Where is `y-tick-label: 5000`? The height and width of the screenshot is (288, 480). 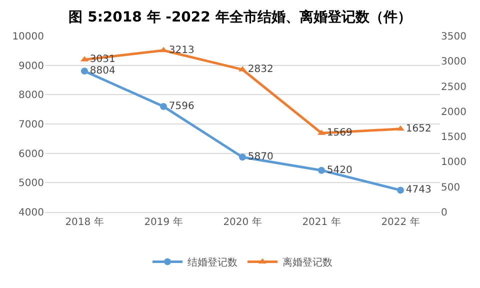
y-tick-label: 5000 is located at coordinates (31, 184).